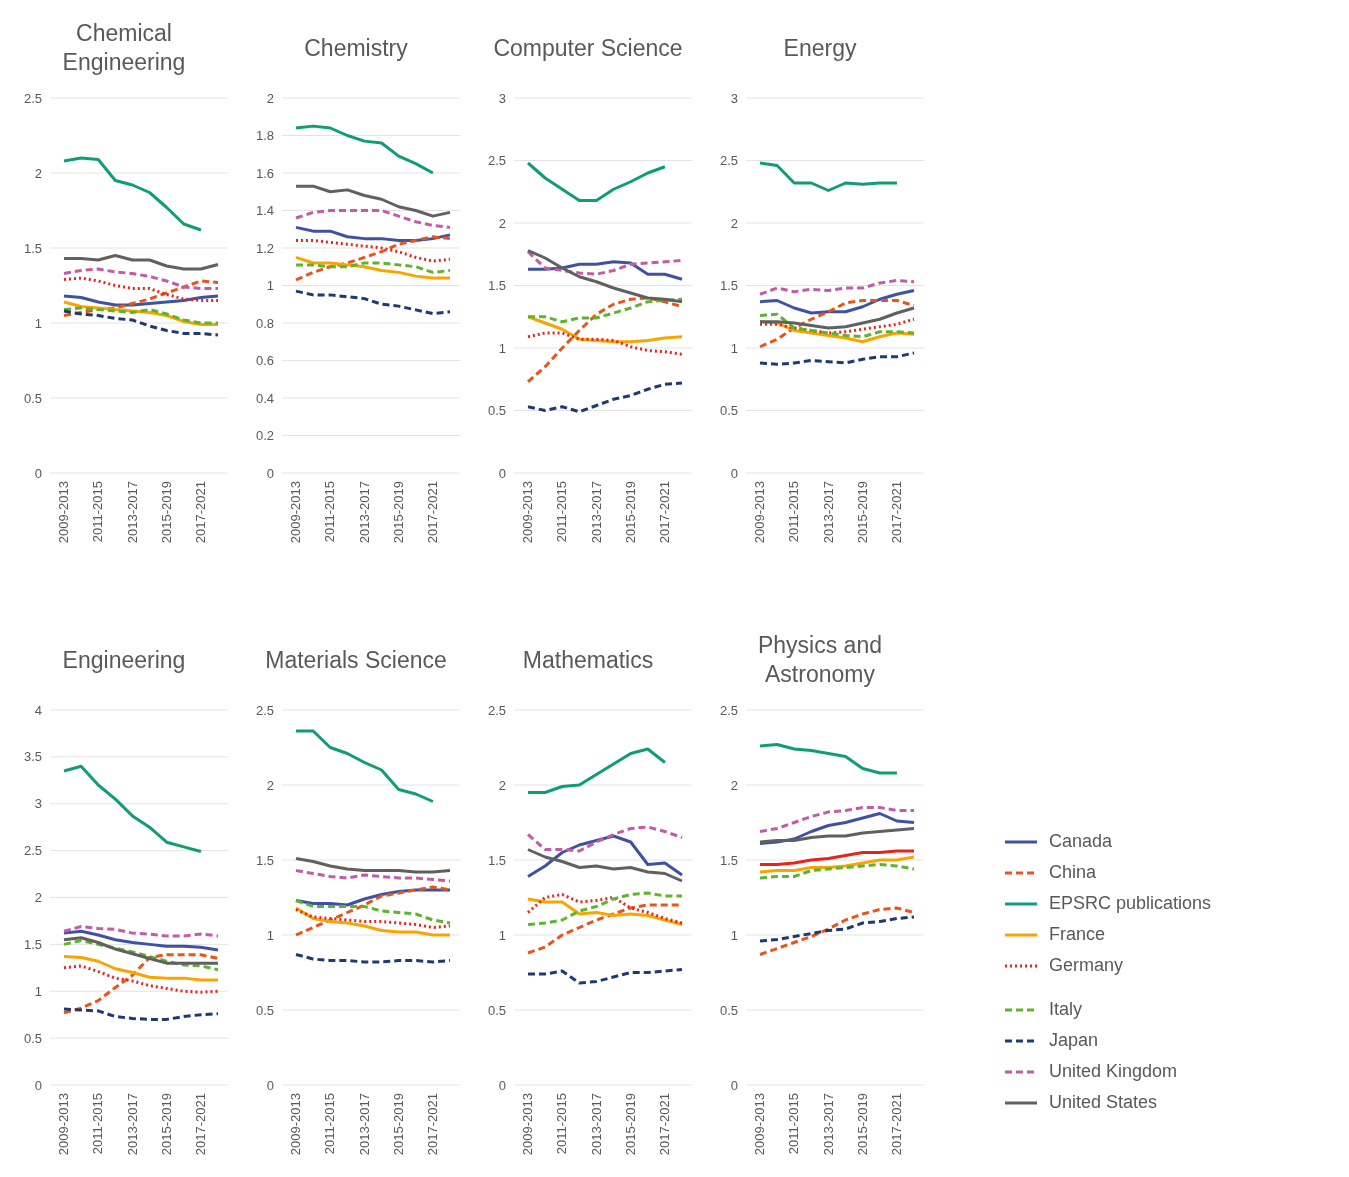  I want to click on legend-label: United States, so click(1103, 1102).